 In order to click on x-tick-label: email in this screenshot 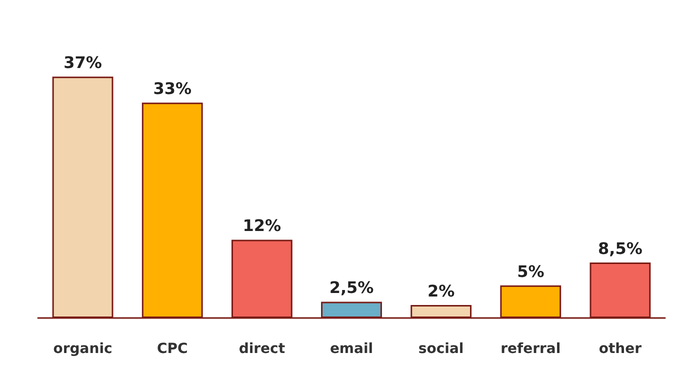, I will do `click(352, 349)`.